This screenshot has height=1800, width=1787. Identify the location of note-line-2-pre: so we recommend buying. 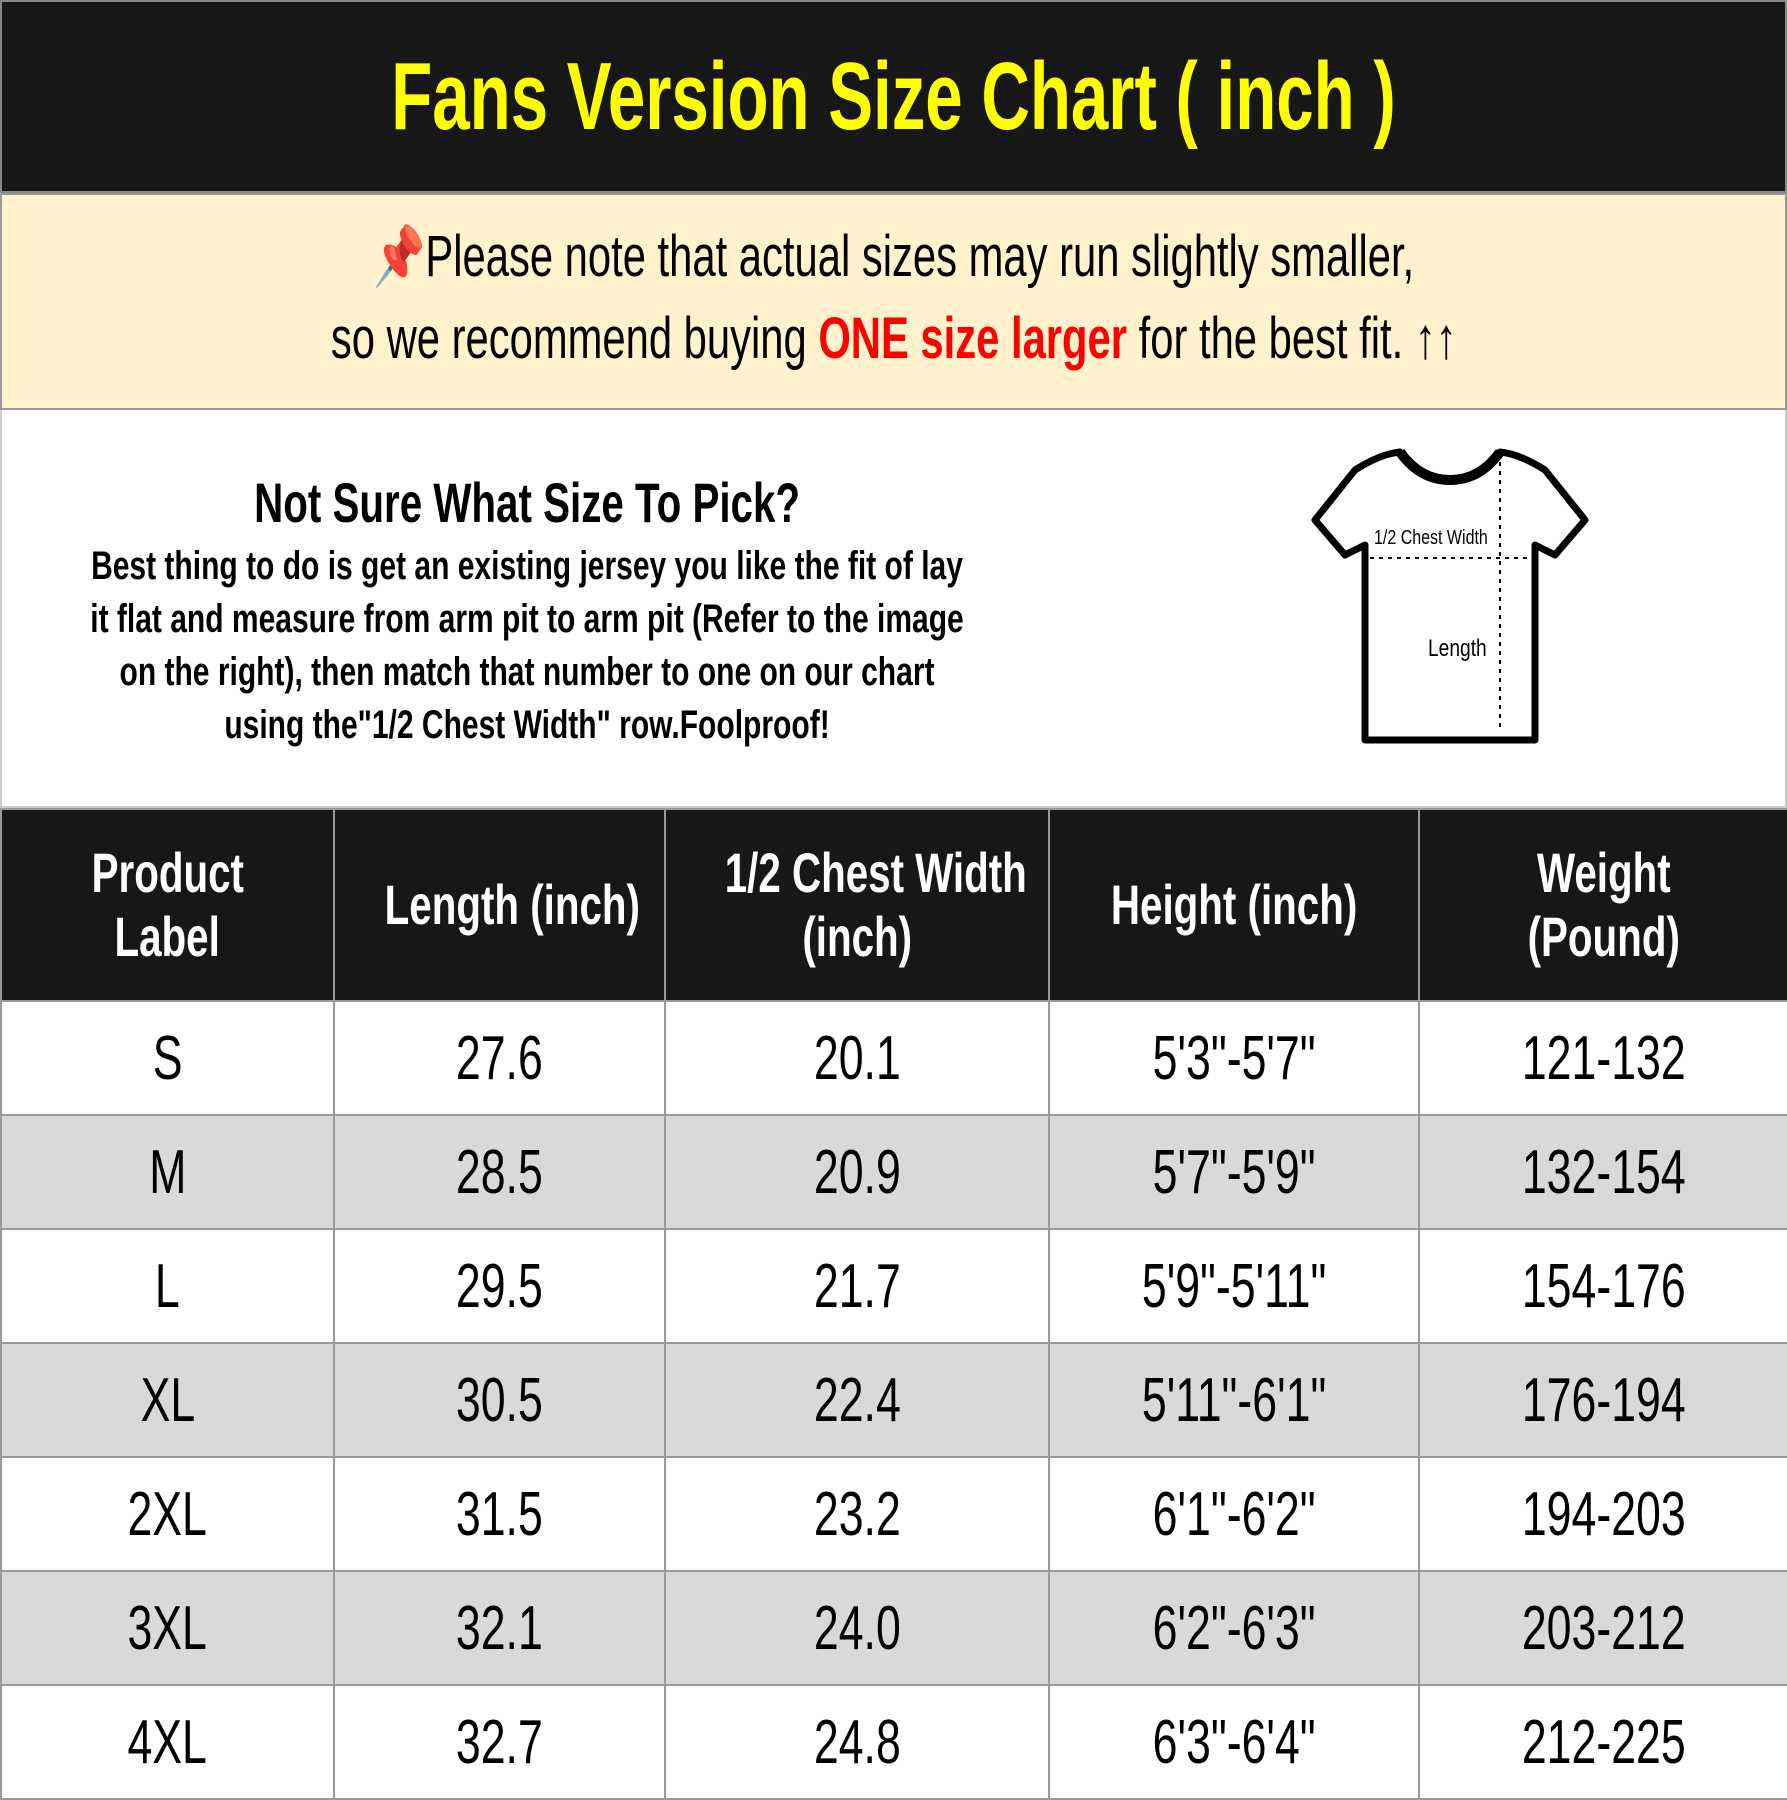
(574, 338).